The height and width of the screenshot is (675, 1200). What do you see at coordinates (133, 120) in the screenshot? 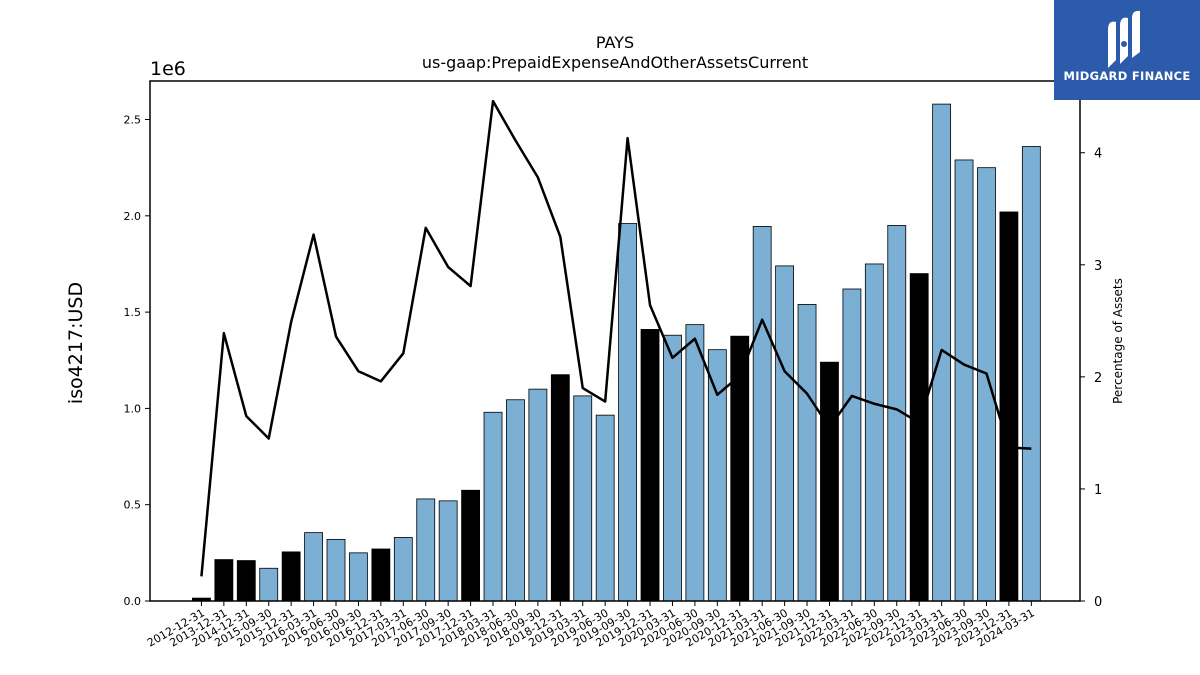
I see `y-tick-label: 2.5` at bounding box center [133, 120].